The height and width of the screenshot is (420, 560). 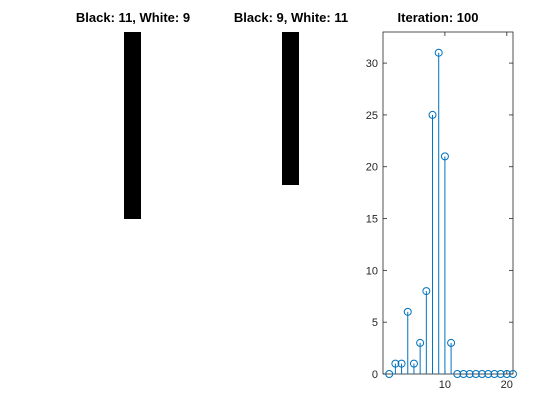 What do you see at coordinates (375, 375) in the screenshot?
I see `y-tick-label: 0` at bounding box center [375, 375].